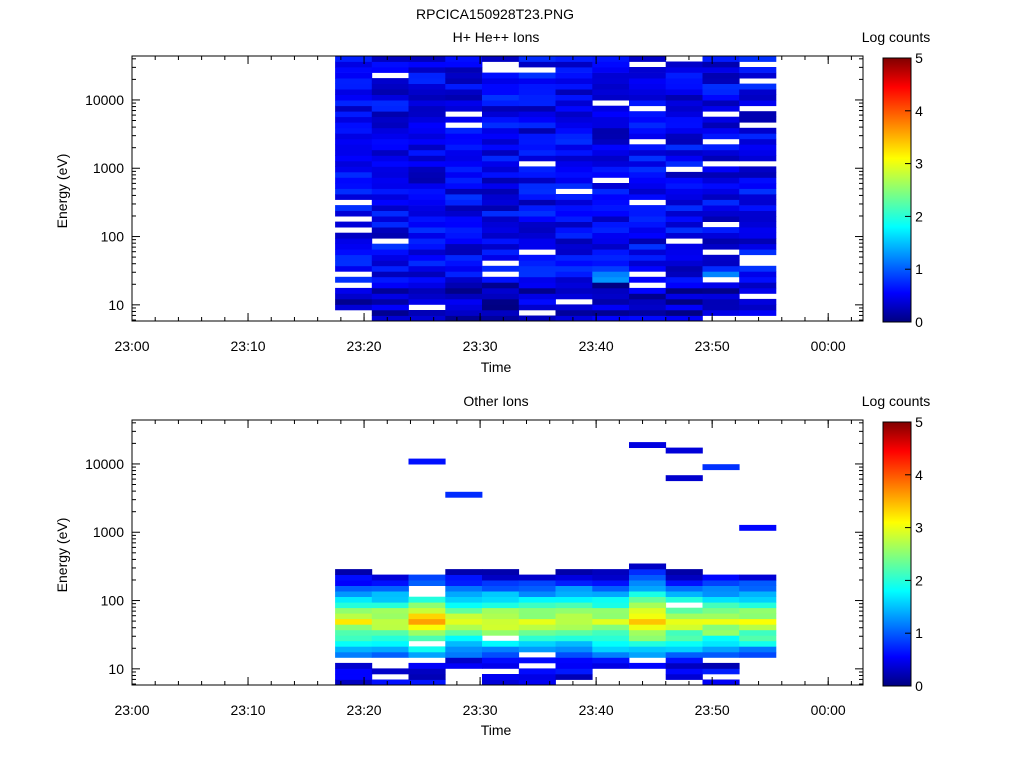  I want to click on x-tick-label: 23:10, so click(248, 346).